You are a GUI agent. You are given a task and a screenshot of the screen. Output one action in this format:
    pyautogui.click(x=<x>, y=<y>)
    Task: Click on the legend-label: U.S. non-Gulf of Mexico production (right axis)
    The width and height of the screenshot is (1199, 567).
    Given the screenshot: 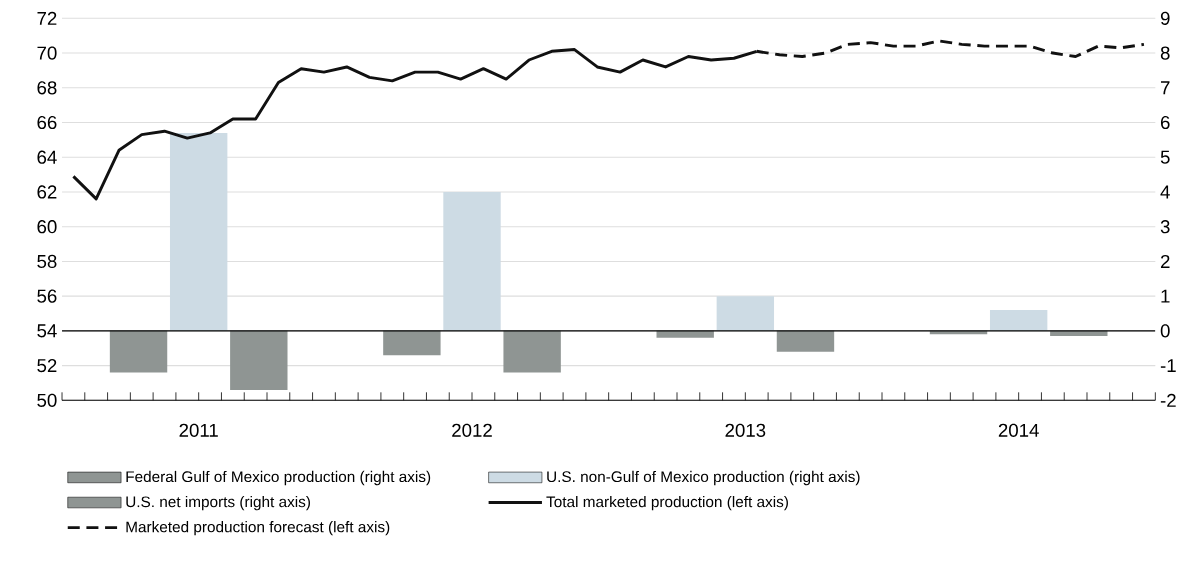 What is the action you would take?
    pyautogui.click(x=703, y=478)
    